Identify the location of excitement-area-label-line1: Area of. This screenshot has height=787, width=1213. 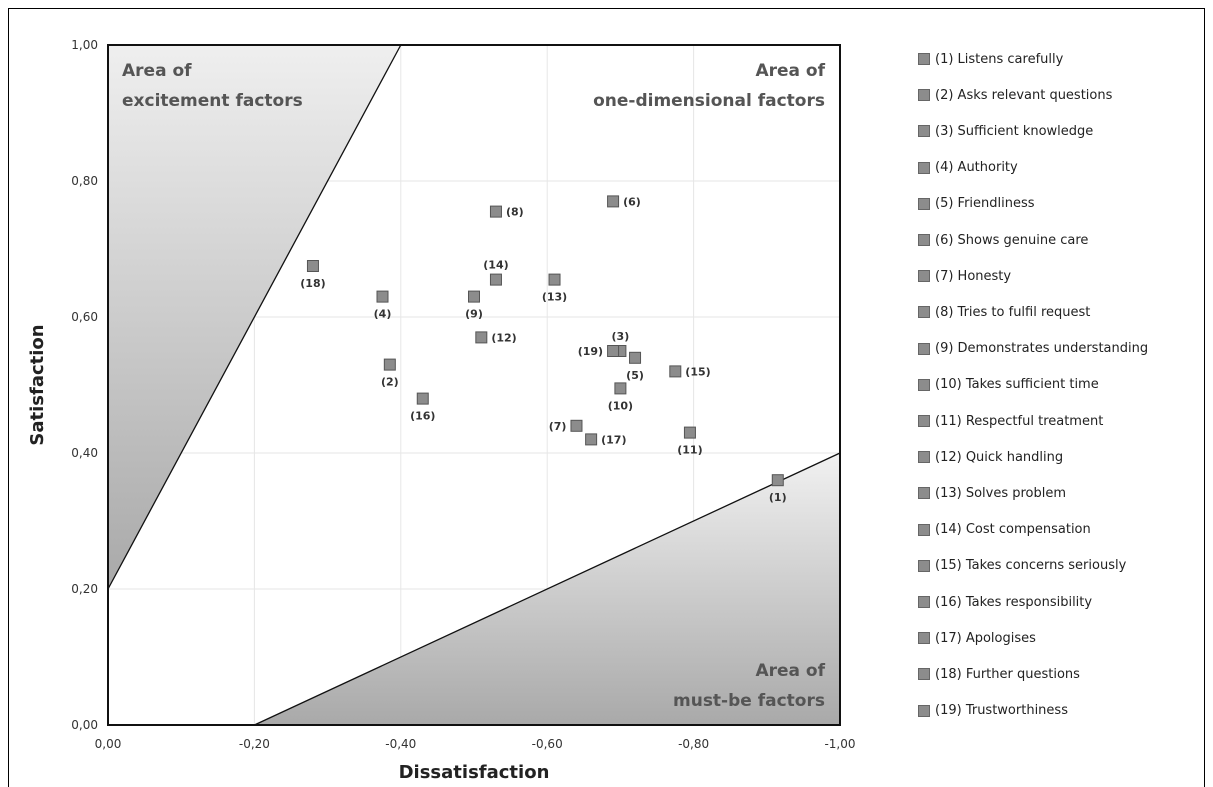
(157, 71).